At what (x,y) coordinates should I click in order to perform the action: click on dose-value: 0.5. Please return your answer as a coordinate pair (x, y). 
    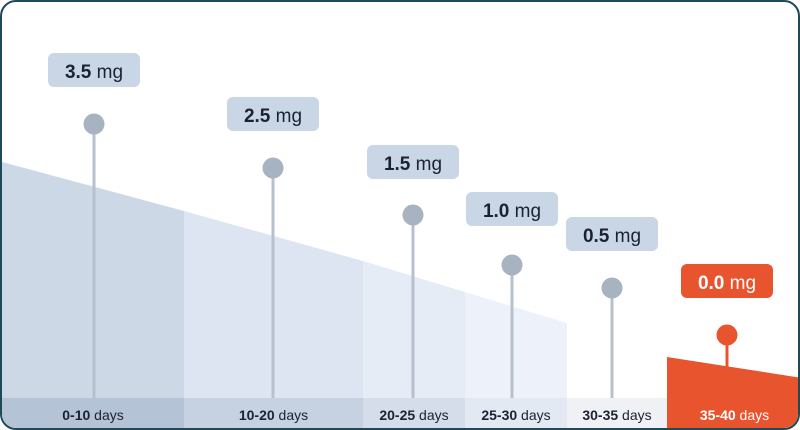
    Looking at the image, I should click on (596, 236).